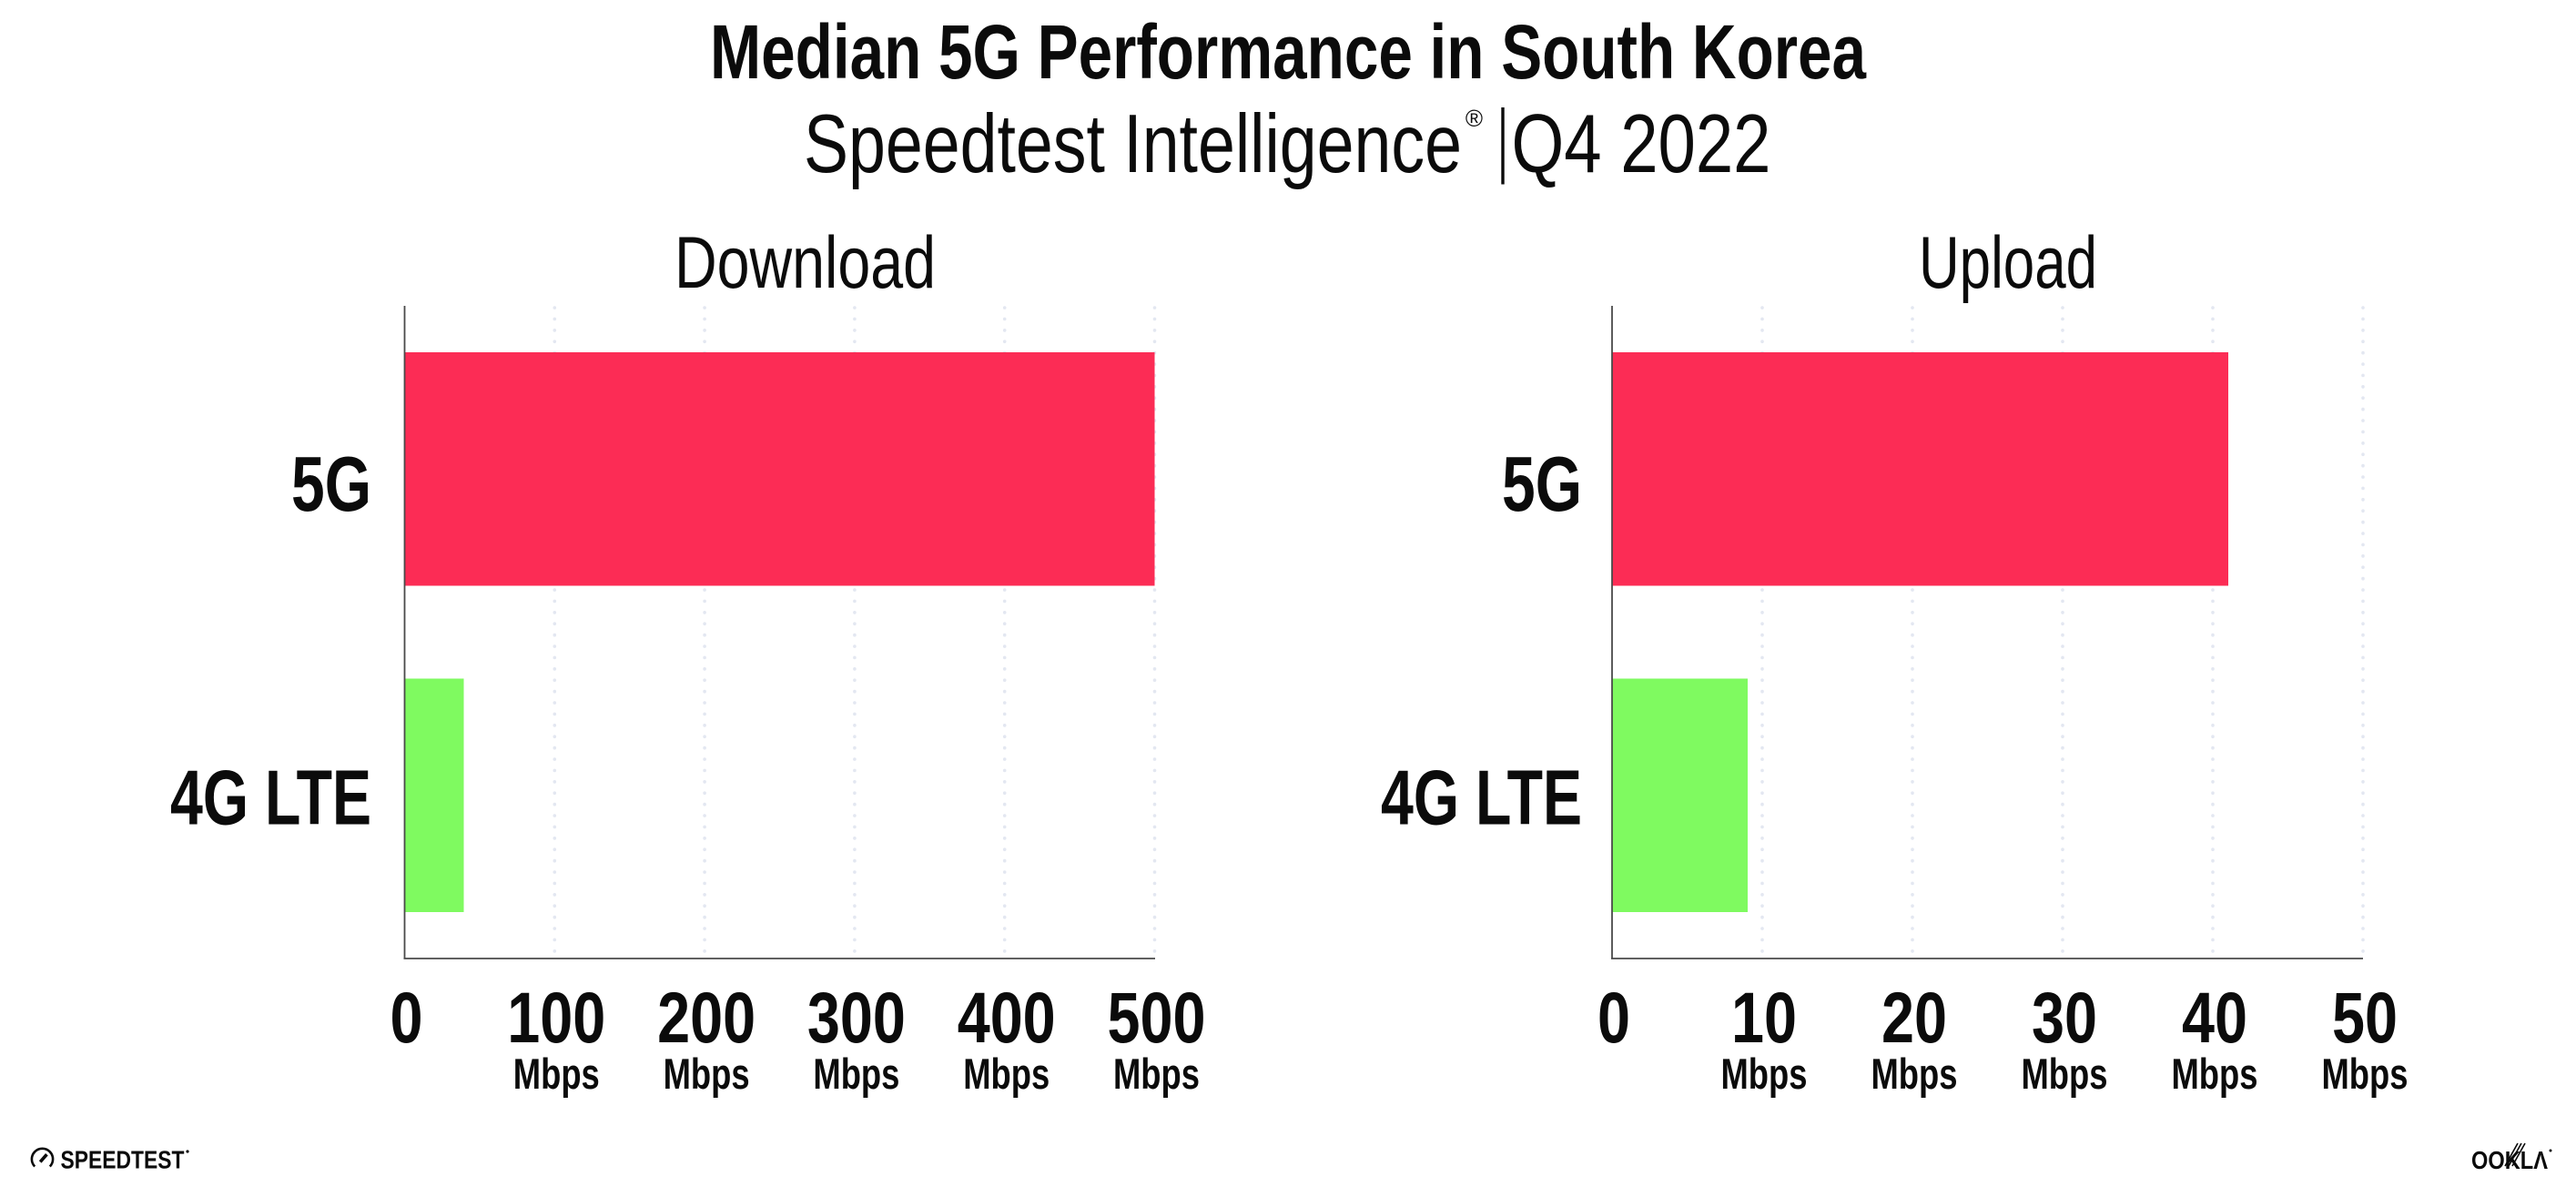 This screenshot has width=2576, height=1197. Describe the element at coordinates (805, 263) in the screenshot. I see `svg-text: Download` at that location.